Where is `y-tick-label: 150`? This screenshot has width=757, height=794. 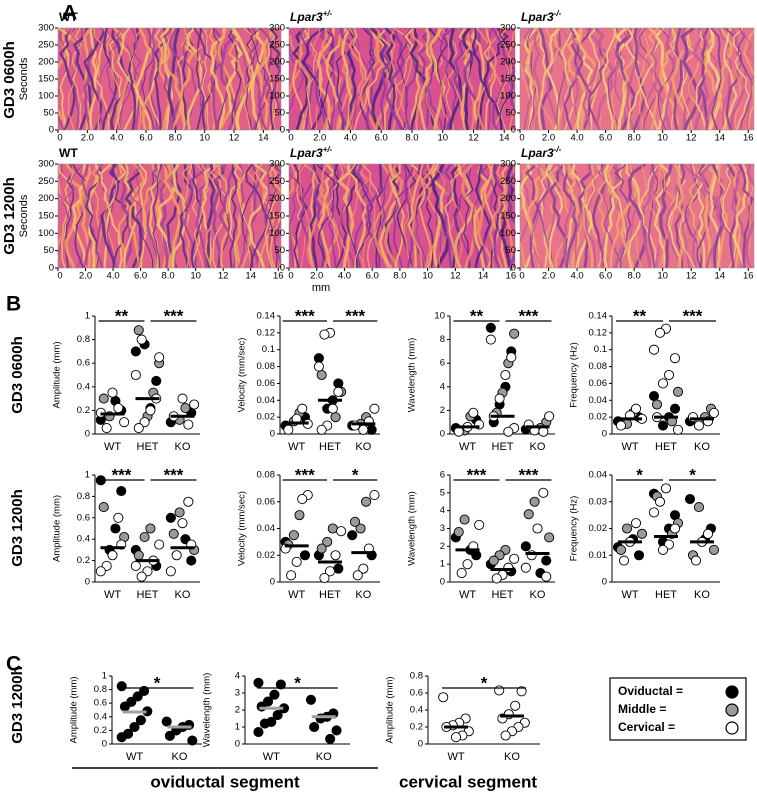
y-tick-label: 150 is located at coordinates (277, 216).